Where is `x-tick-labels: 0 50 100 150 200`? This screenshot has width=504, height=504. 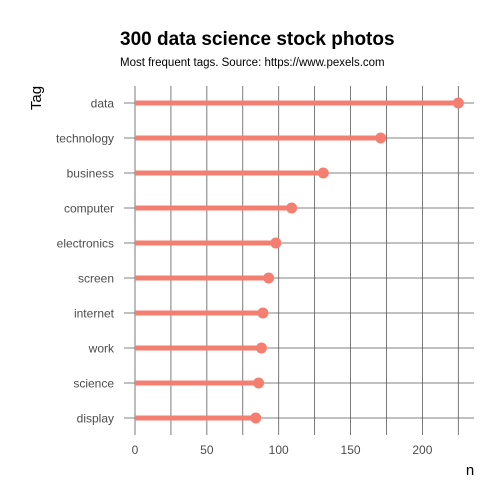 x-tick-labels: 0 50 100 150 200 is located at coordinates (282, 450).